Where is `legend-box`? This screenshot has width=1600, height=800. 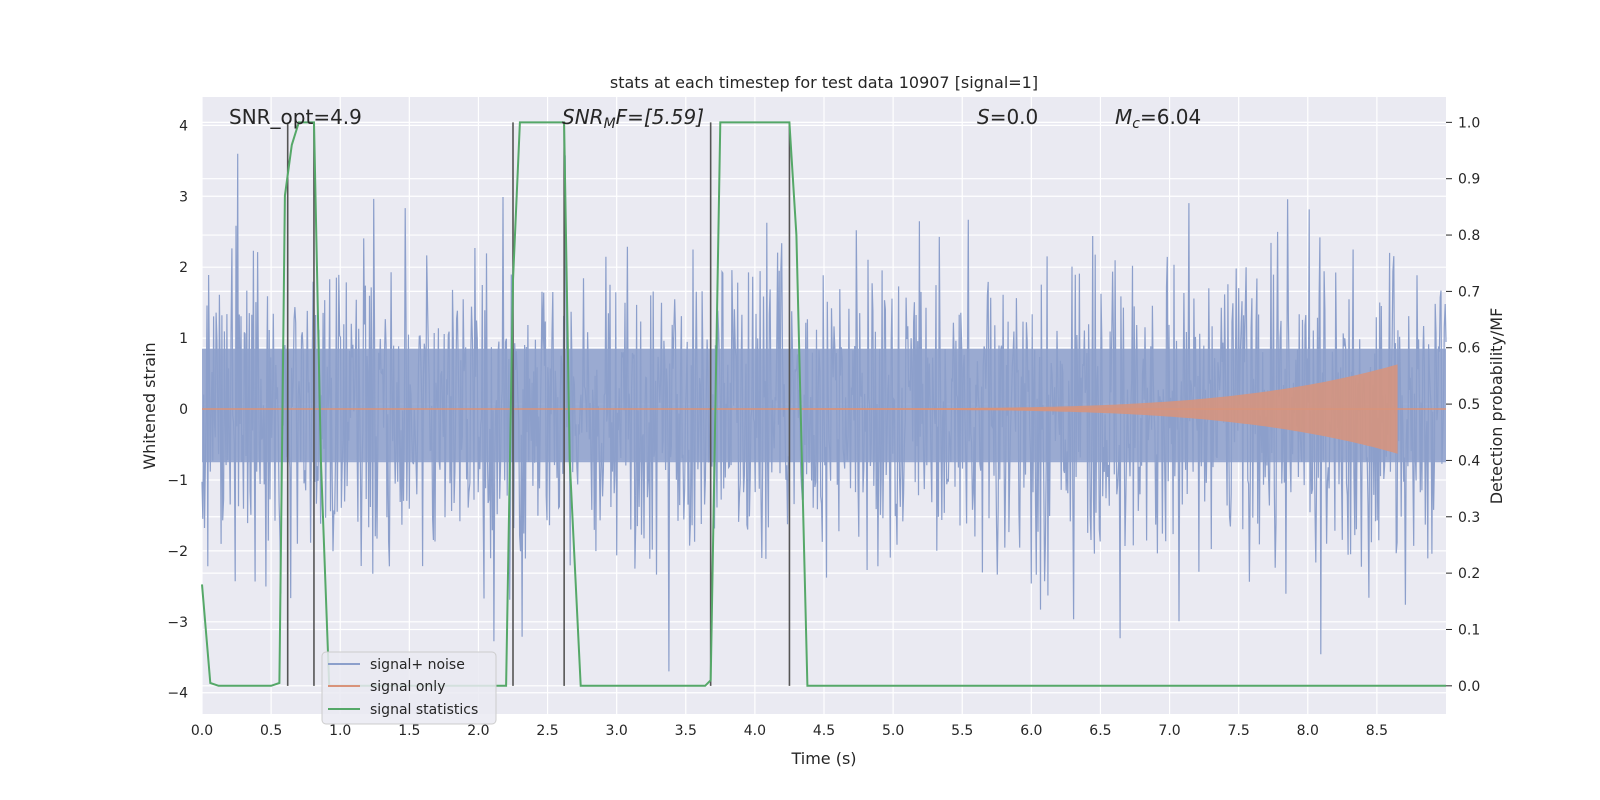
legend-box is located at coordinates (409, 688).